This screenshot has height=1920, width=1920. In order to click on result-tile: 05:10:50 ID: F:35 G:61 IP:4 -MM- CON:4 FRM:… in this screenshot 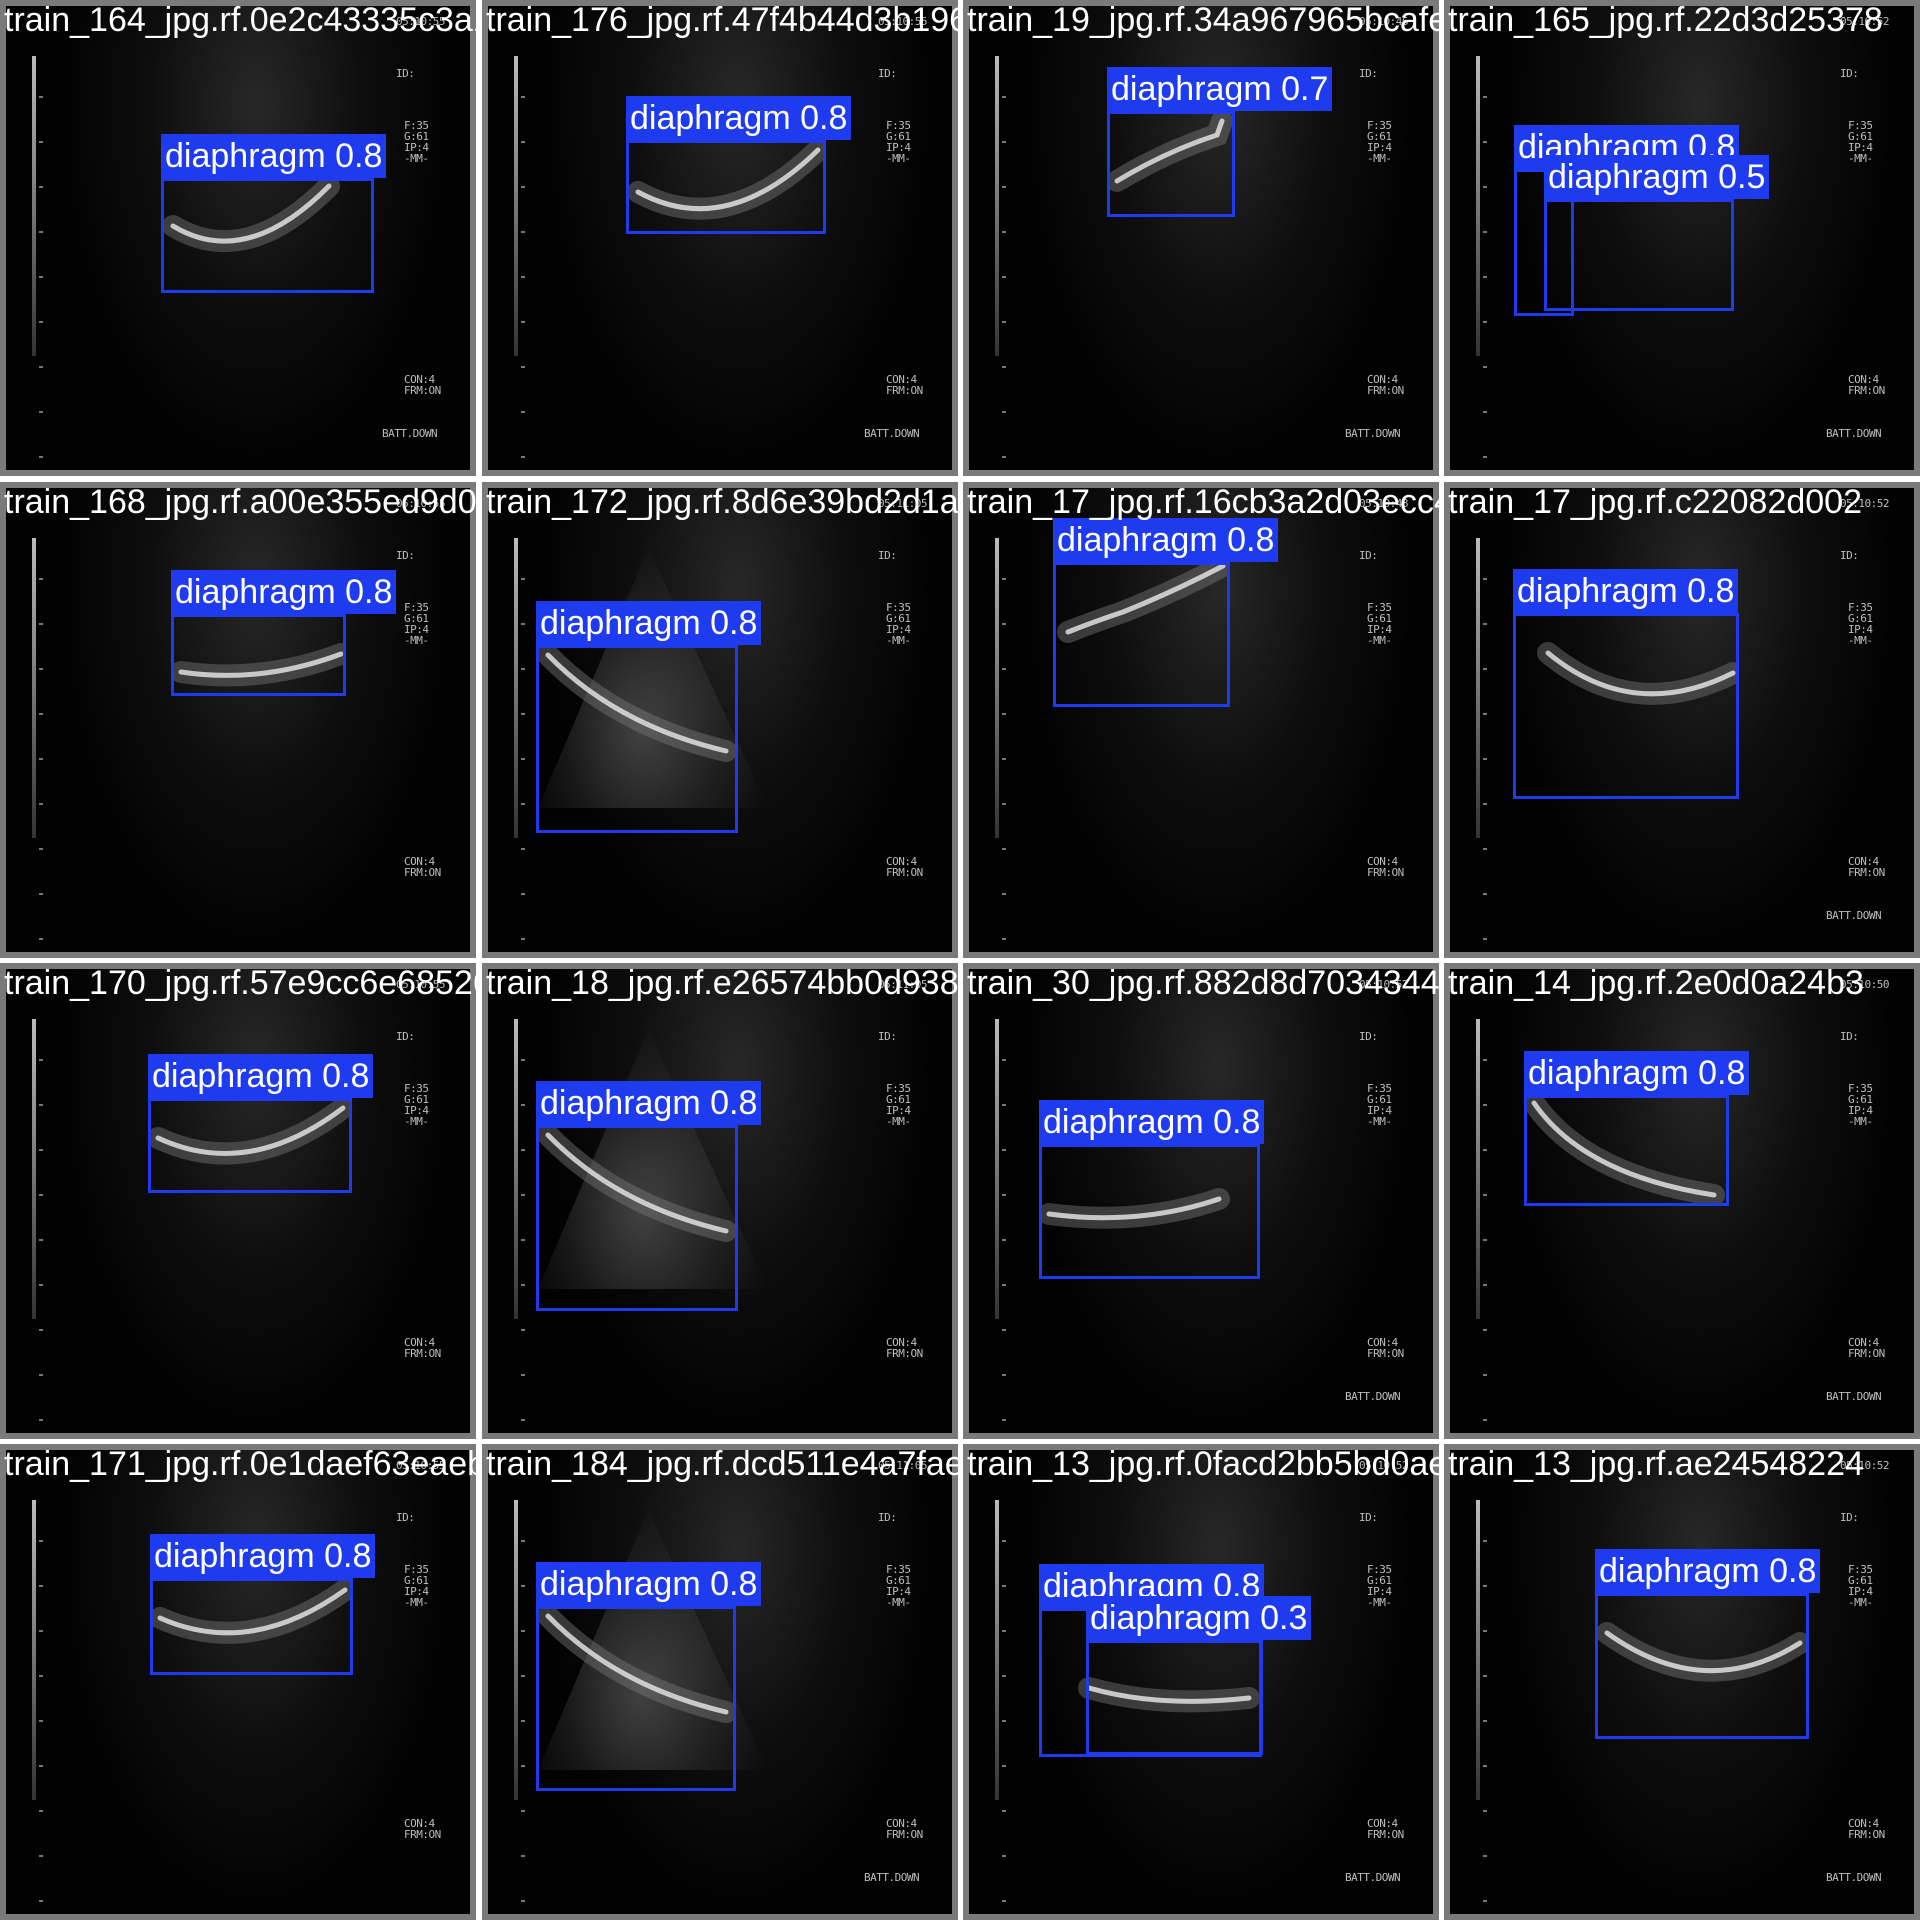, I will do `click(1682, 1201)`.